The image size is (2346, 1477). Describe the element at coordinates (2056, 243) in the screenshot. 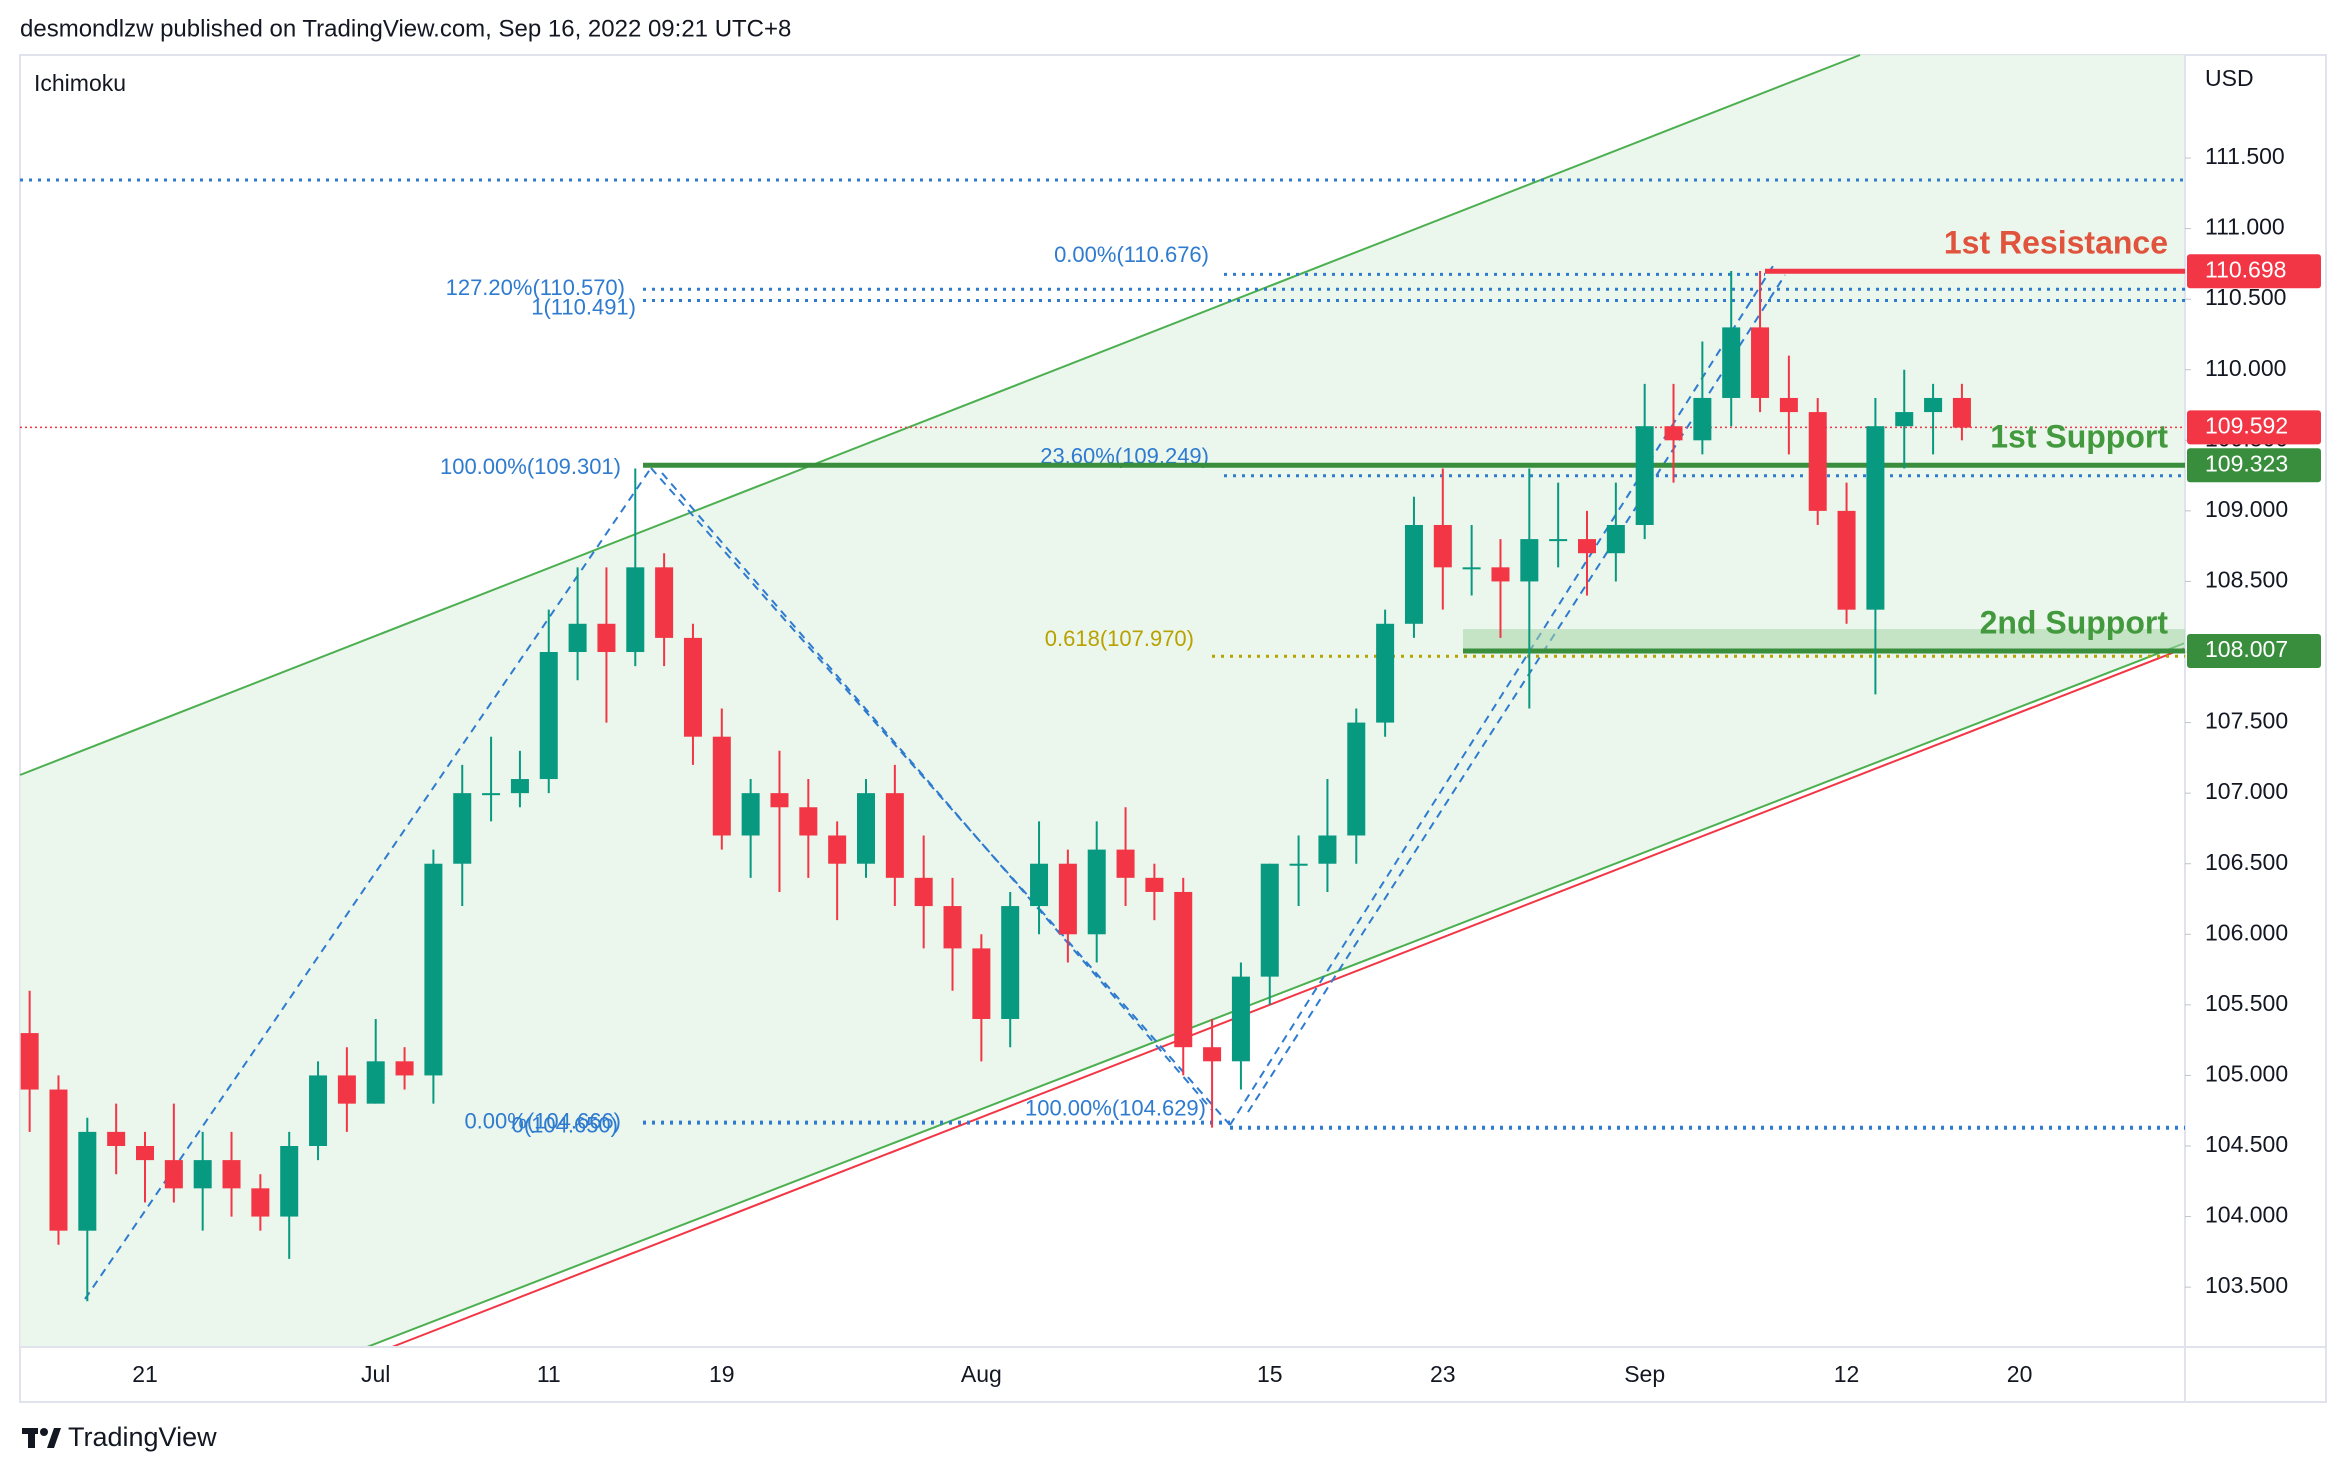

I see `level-name: 1st Resistance` at that location.